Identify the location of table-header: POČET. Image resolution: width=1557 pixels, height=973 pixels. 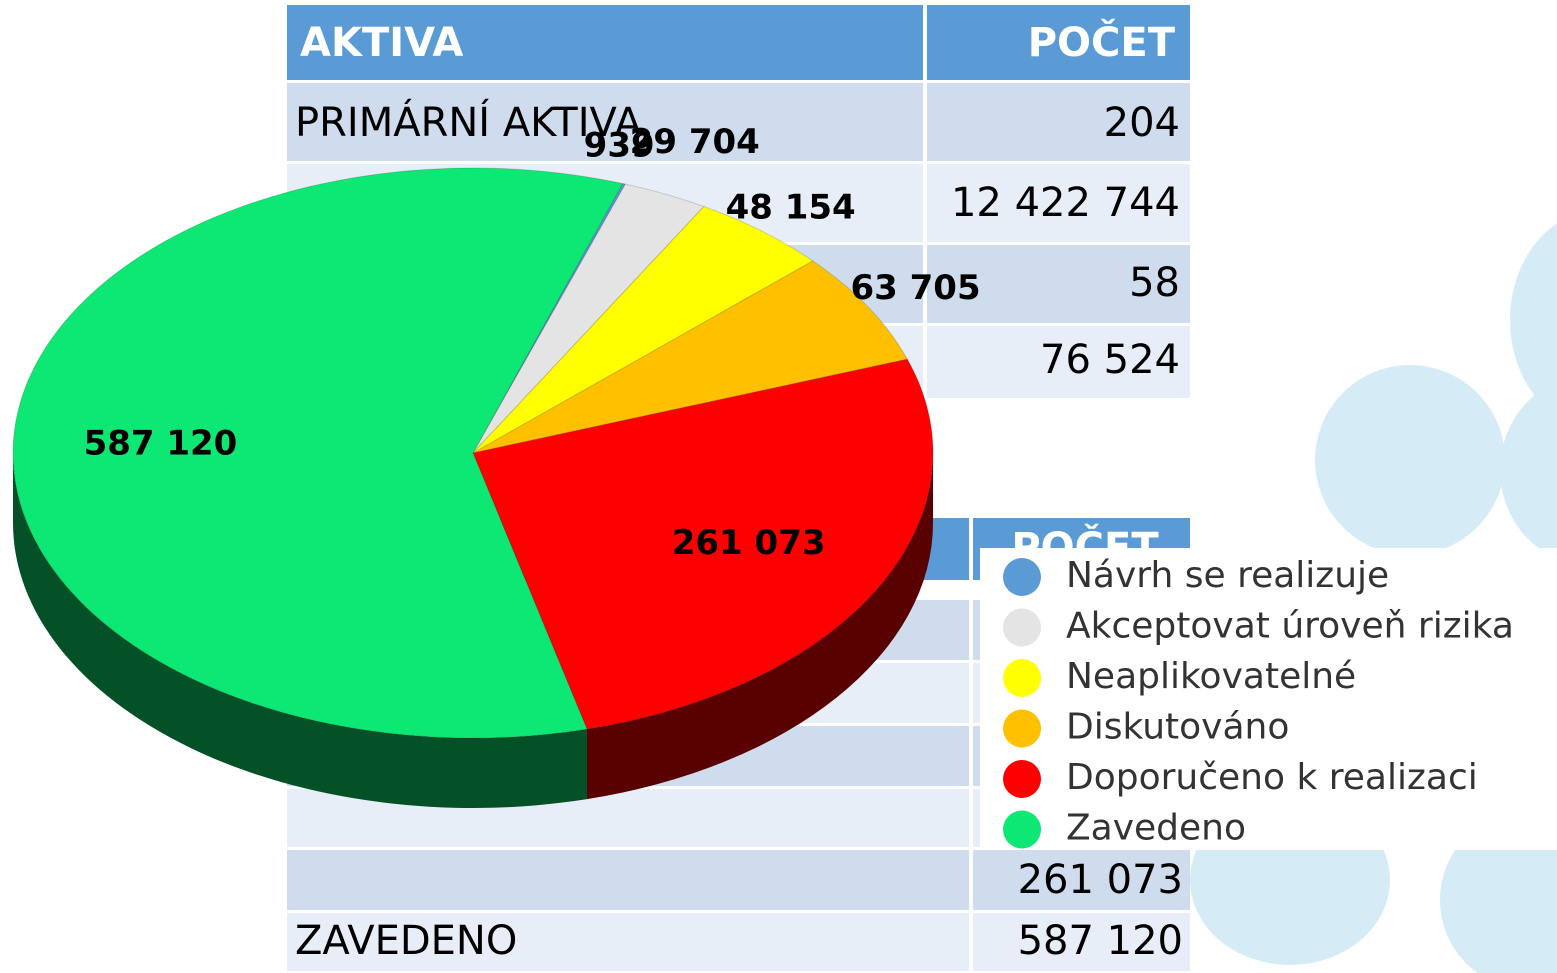
(1102, 42).